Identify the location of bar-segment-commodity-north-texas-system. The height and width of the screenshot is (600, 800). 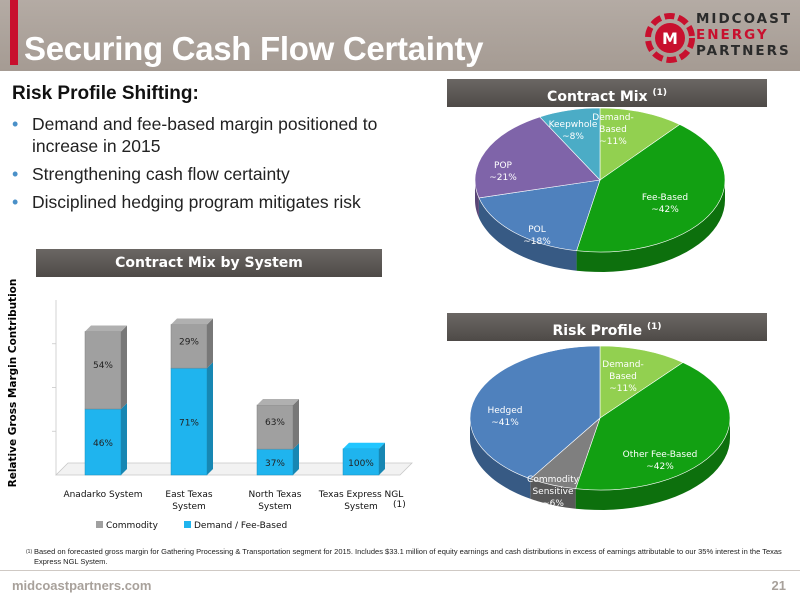
(277, 424).